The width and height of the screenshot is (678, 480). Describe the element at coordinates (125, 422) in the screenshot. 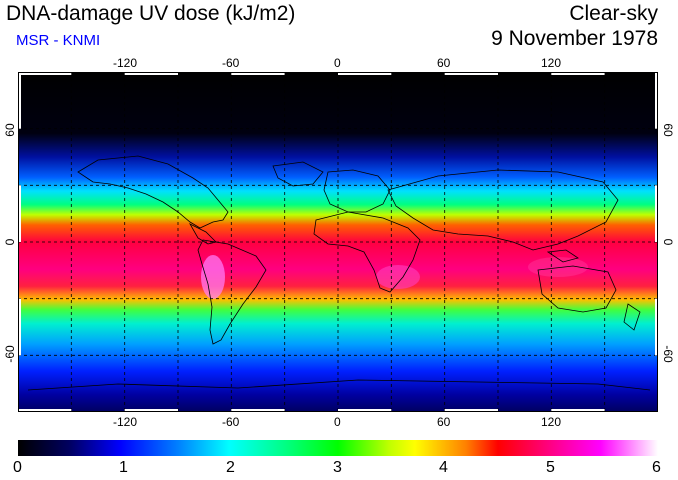

I see `lon-tick-bottom: -120` at that location.